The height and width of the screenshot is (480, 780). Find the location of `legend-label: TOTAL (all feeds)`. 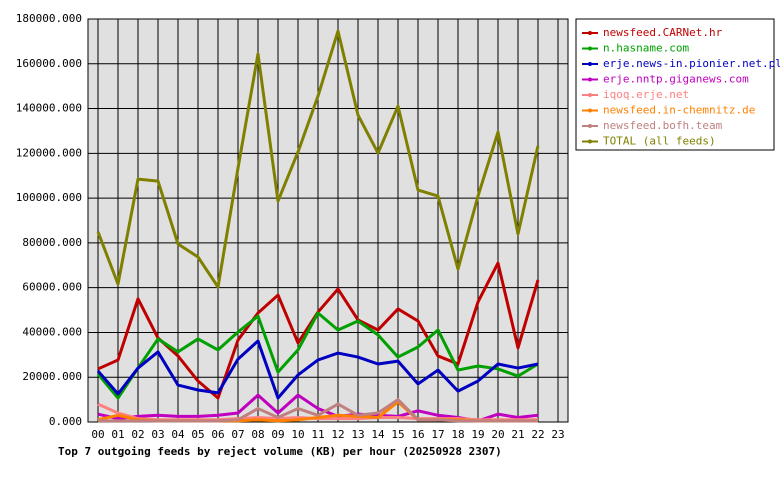

legend-label: TOTAL (all feeds) is located at coordinates (659, 141).